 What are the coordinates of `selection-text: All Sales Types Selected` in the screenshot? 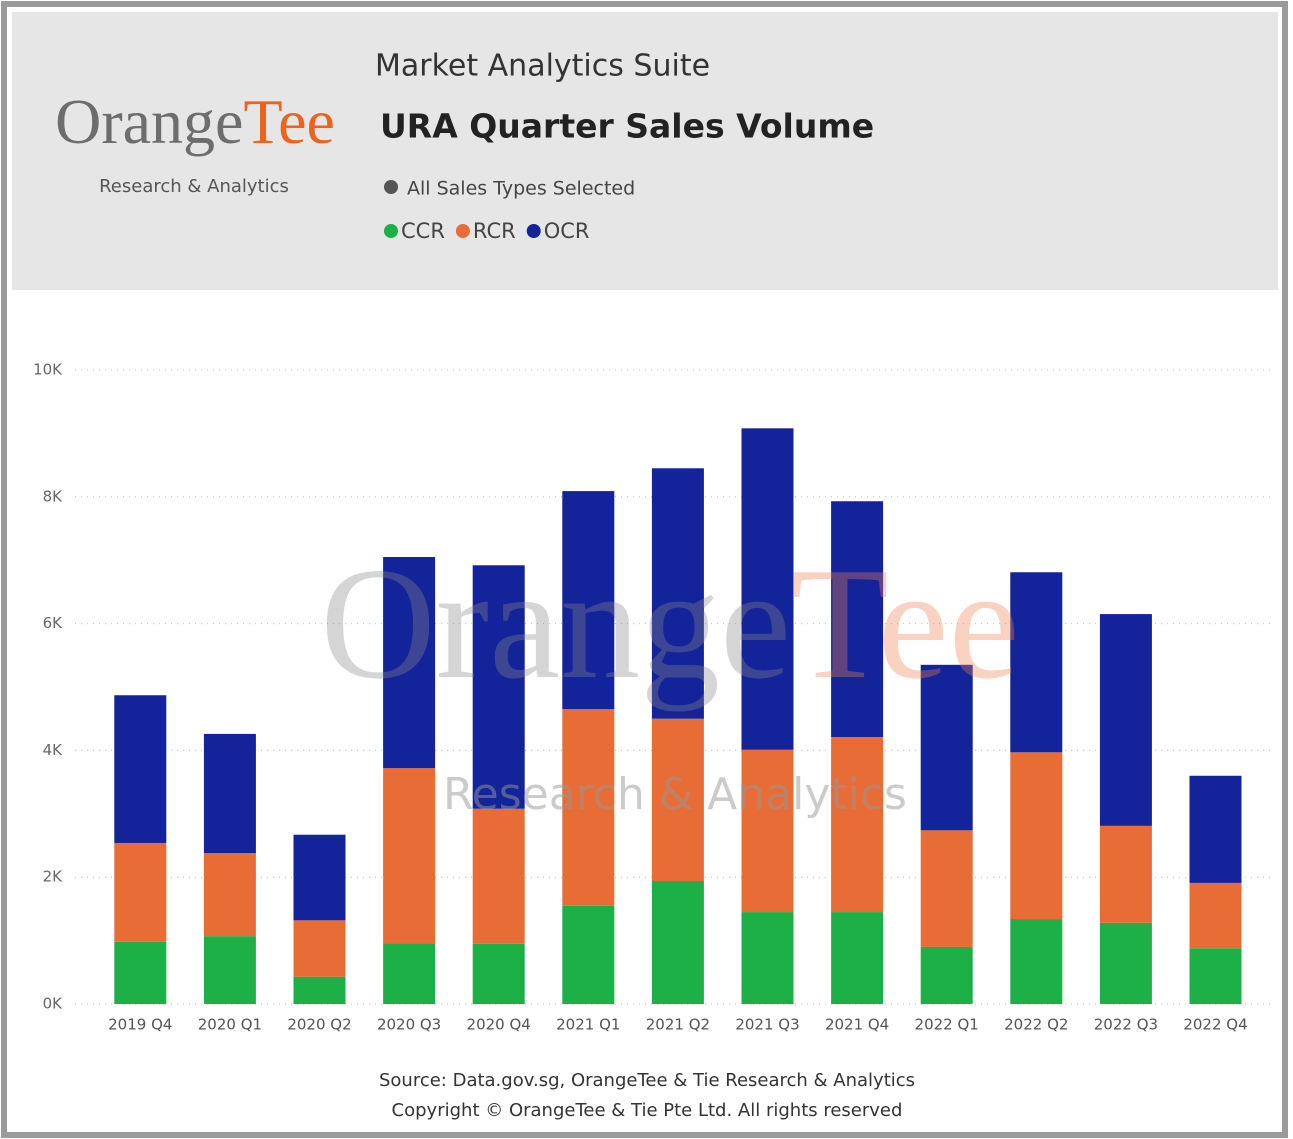 It's located at (521, 189).